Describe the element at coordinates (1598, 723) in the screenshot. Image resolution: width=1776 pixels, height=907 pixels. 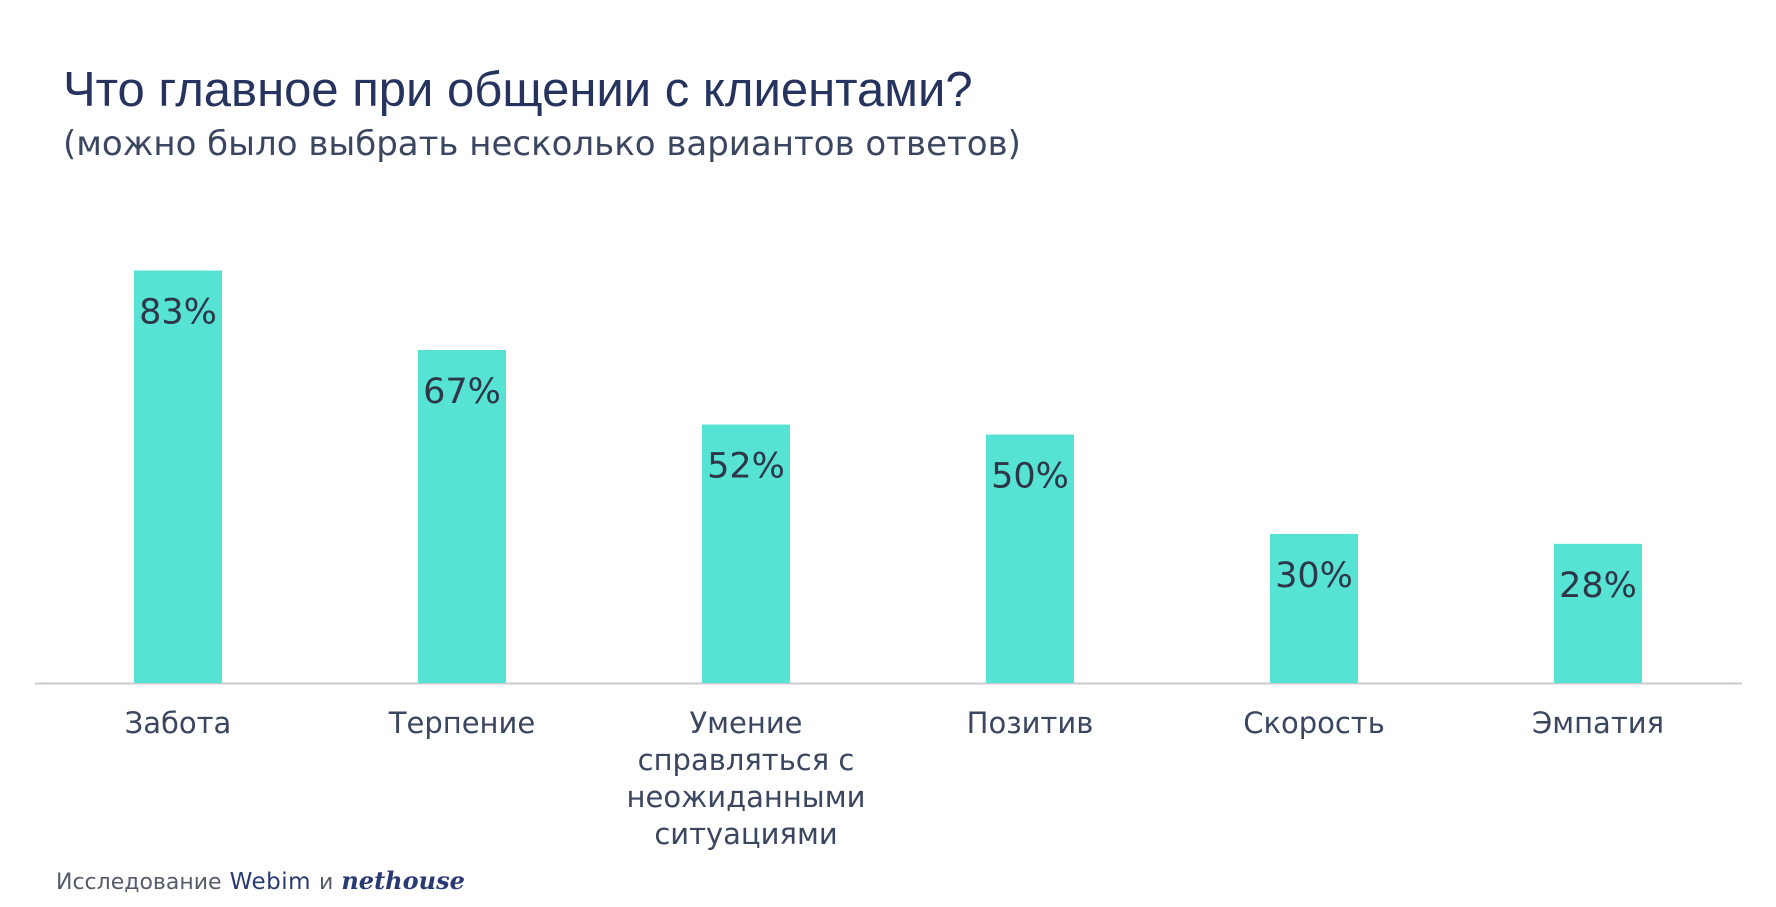
I see `category-tick-label: Эмпатия` at that location.